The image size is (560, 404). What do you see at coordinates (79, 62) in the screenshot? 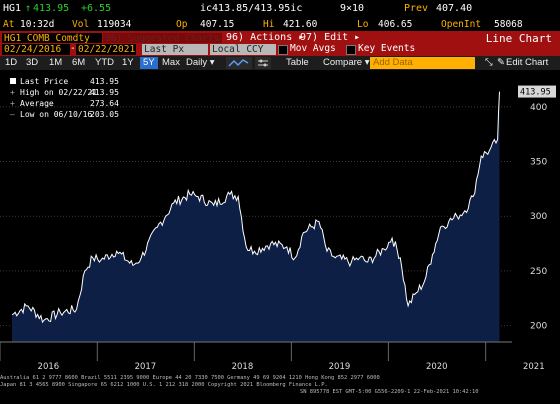
I see `period-6m: 6M` at bounding box center [79, 62].